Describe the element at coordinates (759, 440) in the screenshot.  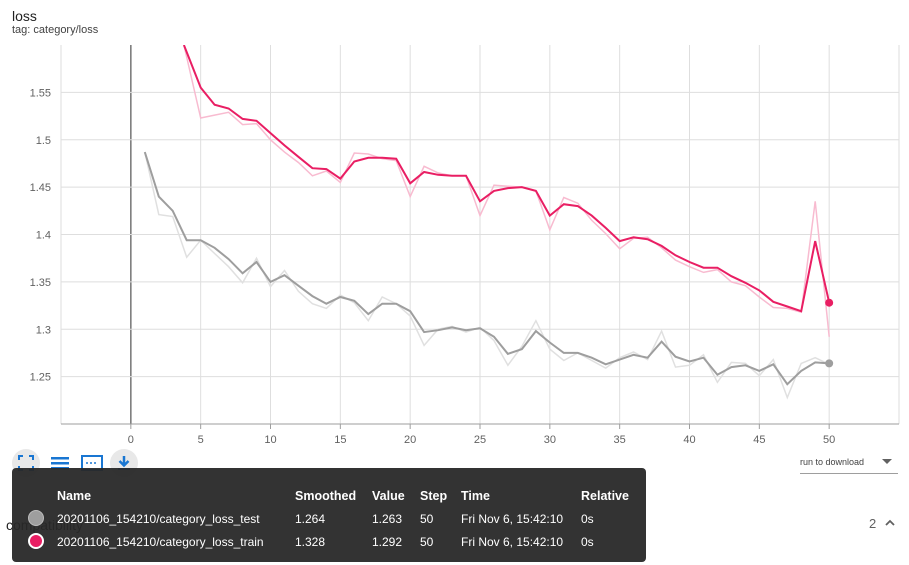
I see `x-tick-label: 45` at that location.